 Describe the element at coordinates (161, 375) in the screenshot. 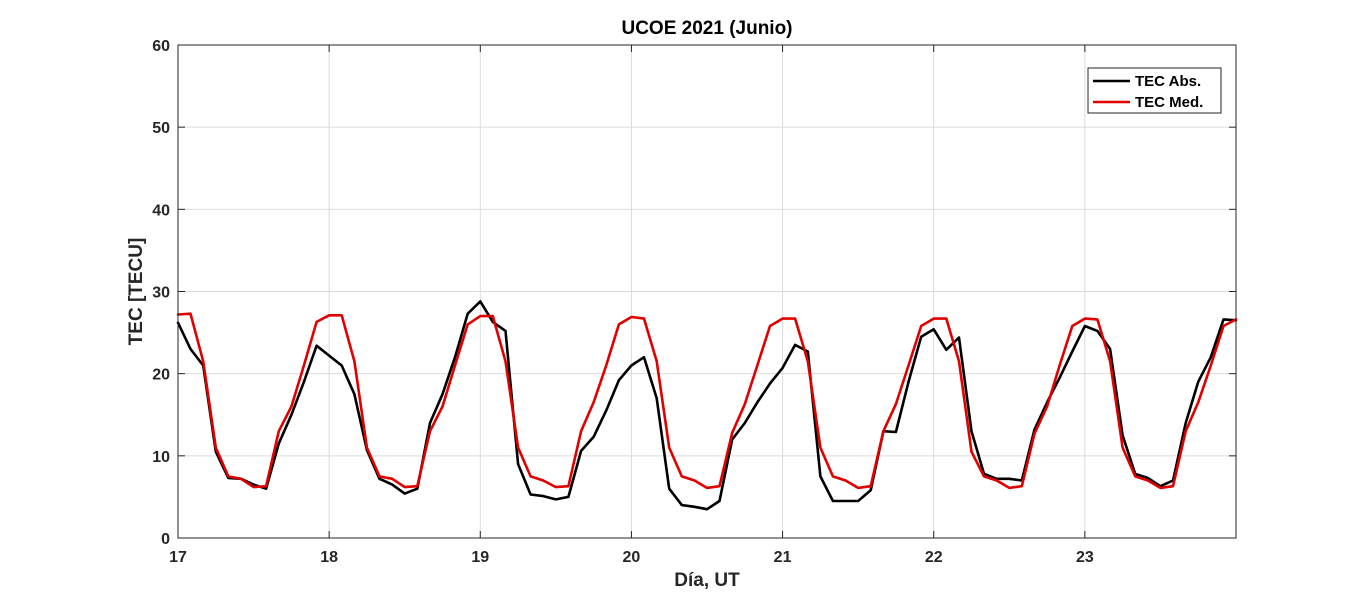

I see `y-tick-label: 20` at that location.